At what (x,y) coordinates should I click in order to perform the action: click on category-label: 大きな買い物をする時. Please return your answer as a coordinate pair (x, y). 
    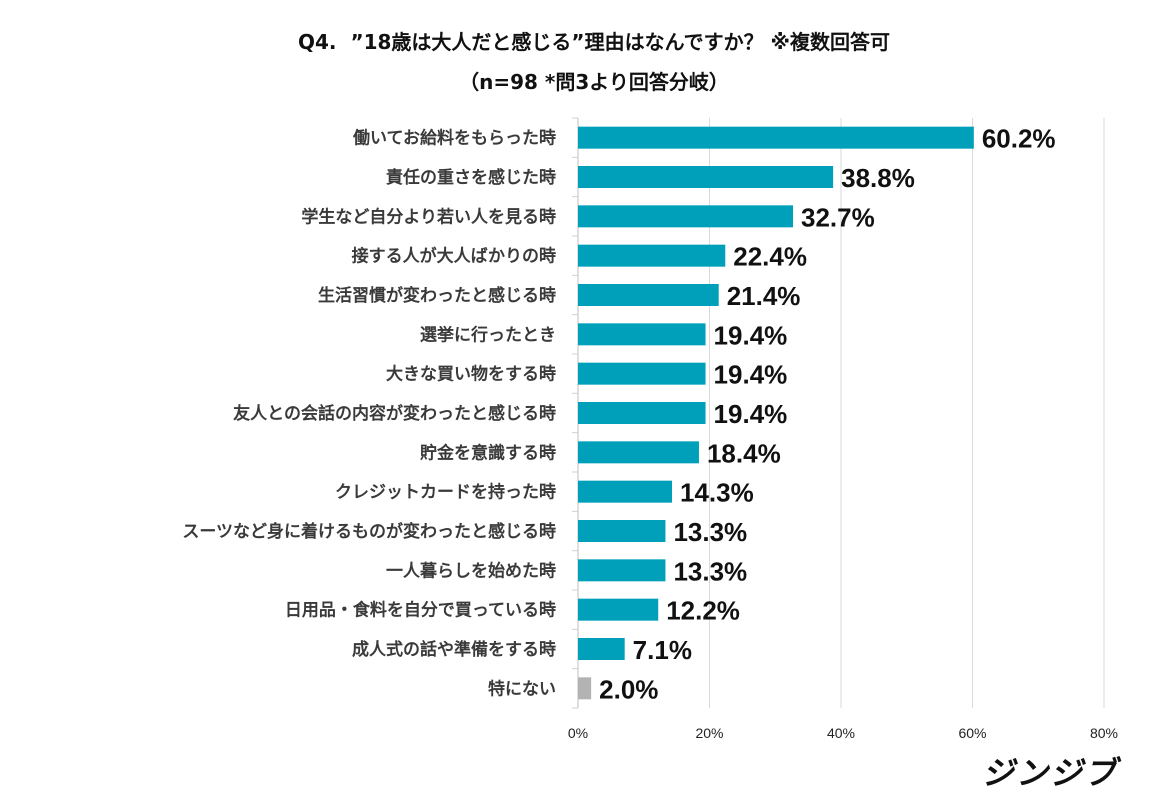
    Looking at the image, I should click on (471, 374).